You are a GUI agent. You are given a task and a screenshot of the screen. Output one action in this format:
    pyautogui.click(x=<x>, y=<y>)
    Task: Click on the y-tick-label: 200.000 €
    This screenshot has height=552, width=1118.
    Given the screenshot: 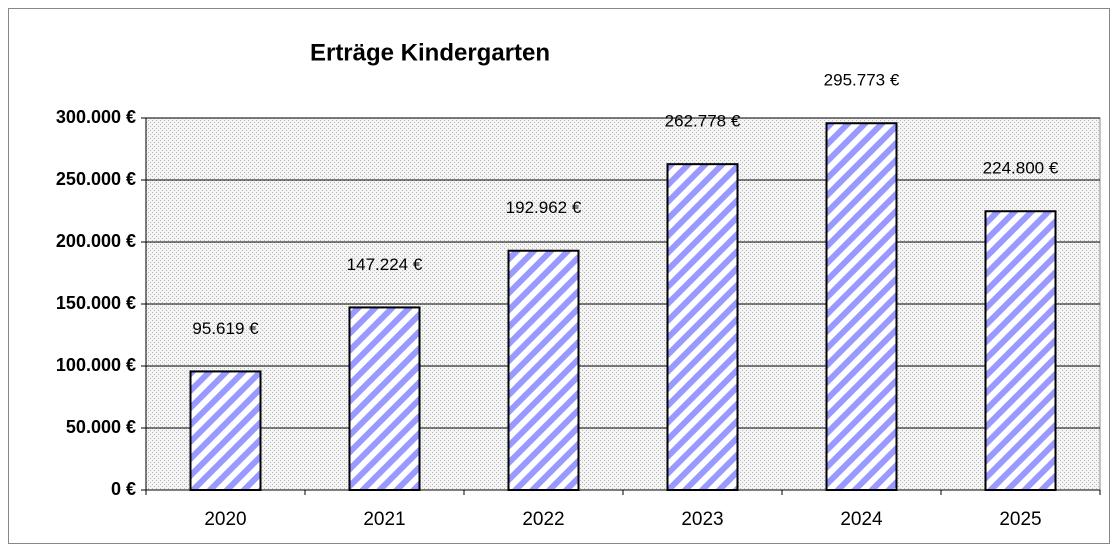 What is the action you would take?
    pyautogui.click(x=96, y=241)
    